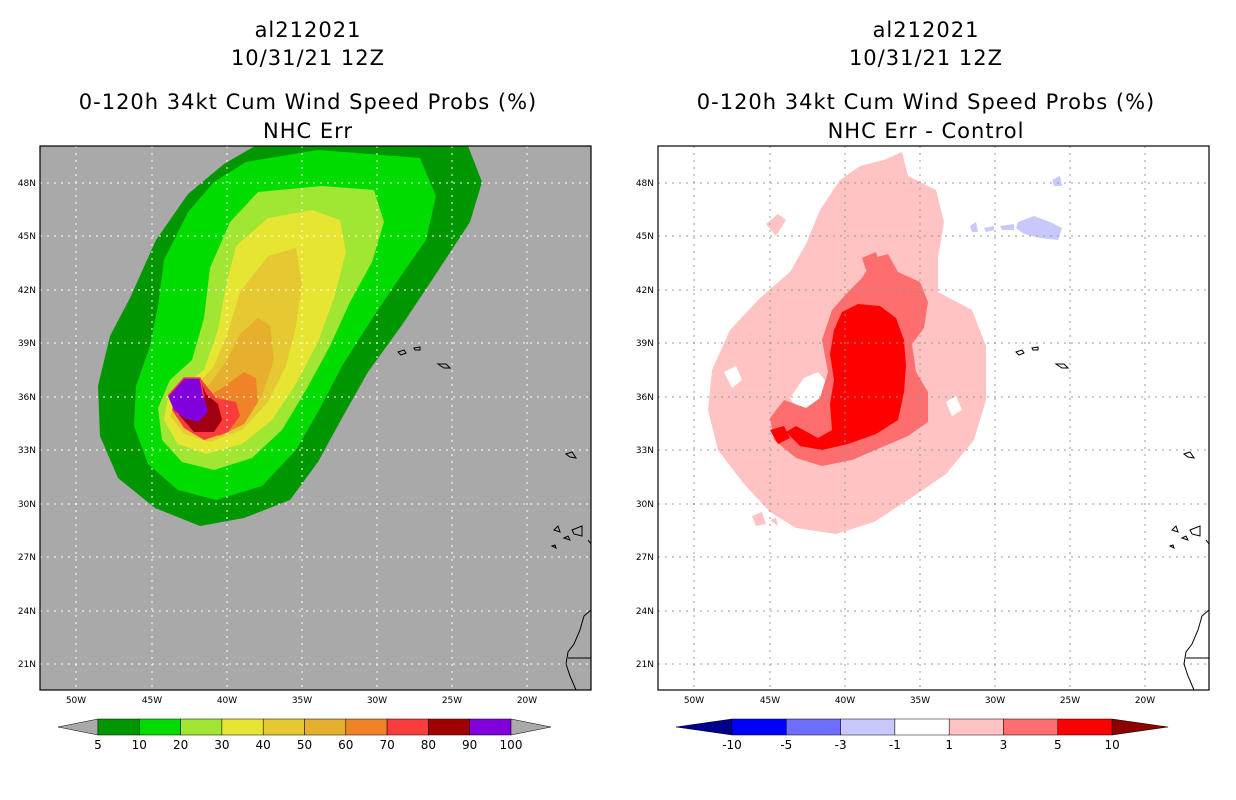 The width and height of the screenshot is (1236, 800). I want to click on left-africa-coast, so click(578, 650).